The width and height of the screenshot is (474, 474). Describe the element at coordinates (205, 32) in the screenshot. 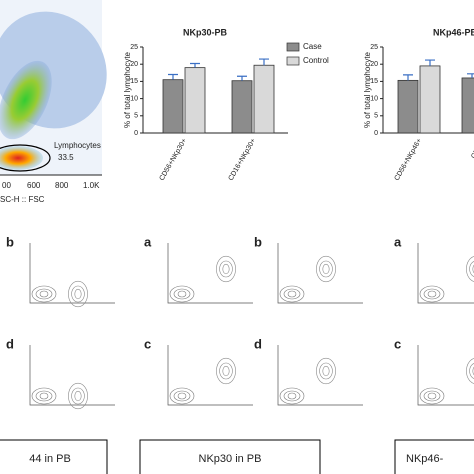

I see `chart-title: NKp30-PB` at that location.